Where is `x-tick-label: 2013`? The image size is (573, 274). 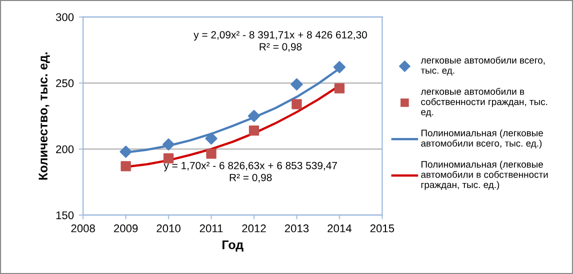 x-tick-label: 2013 is located at coordinates (296, 228).